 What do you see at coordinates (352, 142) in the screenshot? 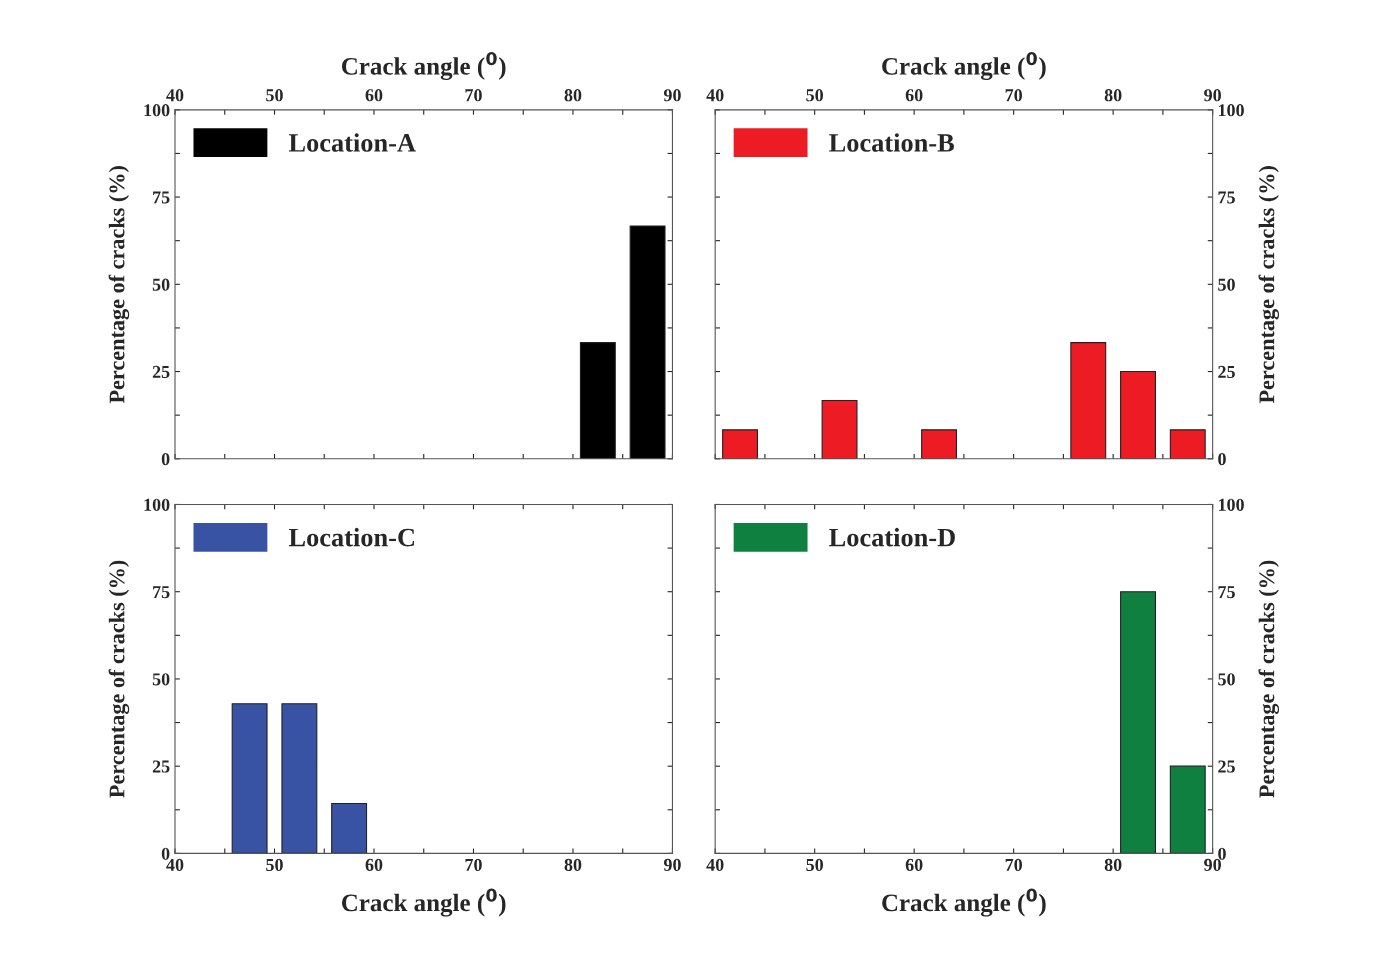
I see `legend-label: Location-A` at bounding box center [352, 142].